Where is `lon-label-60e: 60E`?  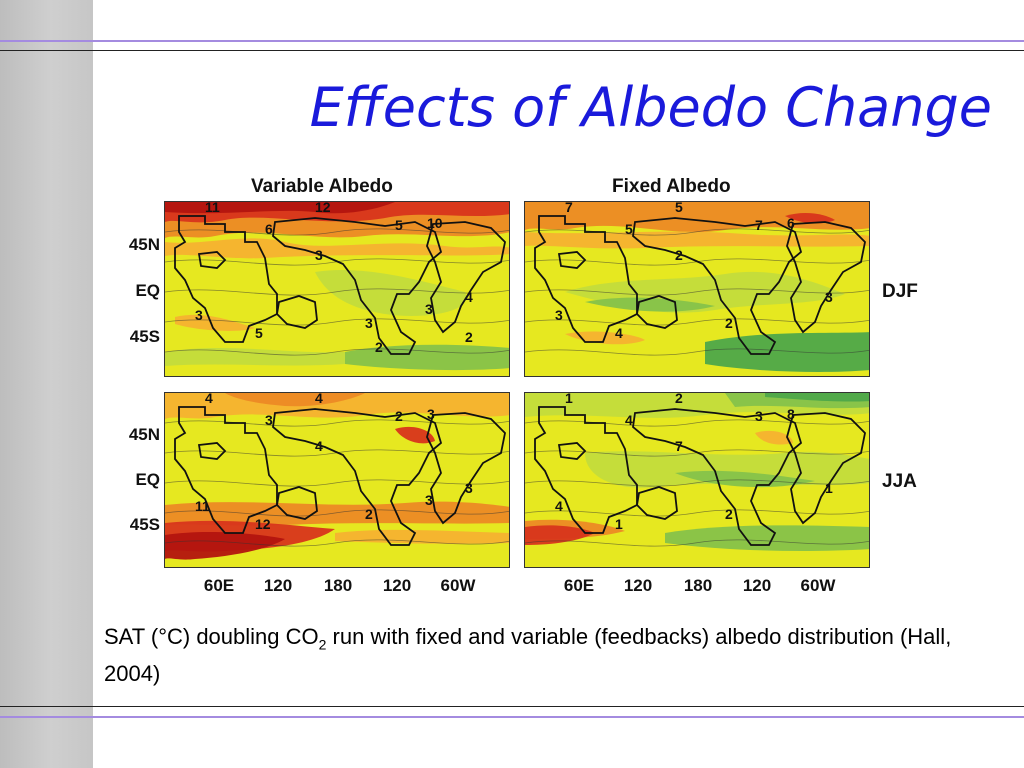 lon-label-60e: 60E is located at coordinates (579, 585).